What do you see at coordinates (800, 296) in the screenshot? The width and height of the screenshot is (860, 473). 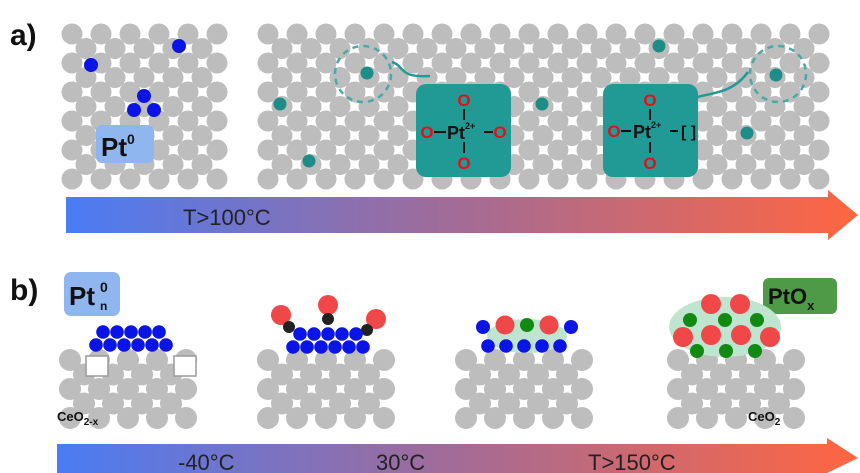 I see `ptox-tag-background` at bounding box center [800, 296].